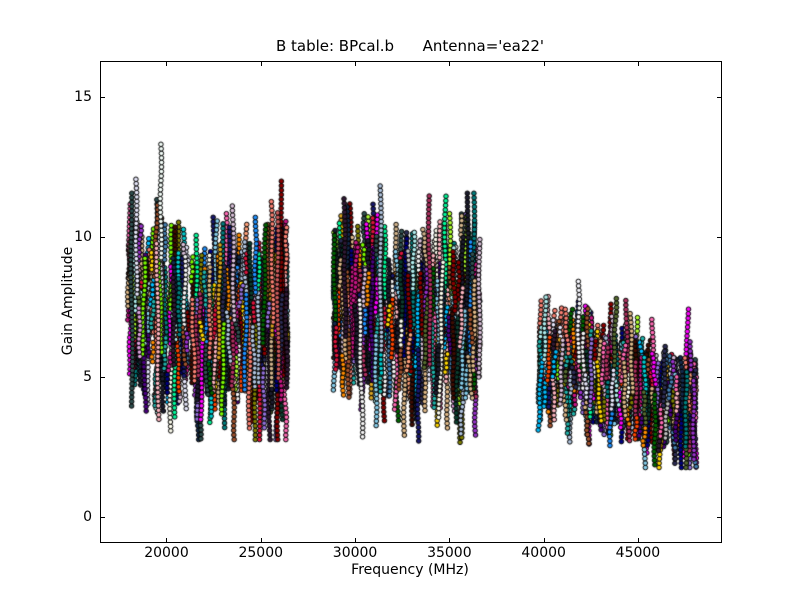 Image resolution: width=800 pixels, height=600 pixels. Describe the element at coordinates (83, 97) in the screenshot. I see `y-tick-label: 15` at that location.